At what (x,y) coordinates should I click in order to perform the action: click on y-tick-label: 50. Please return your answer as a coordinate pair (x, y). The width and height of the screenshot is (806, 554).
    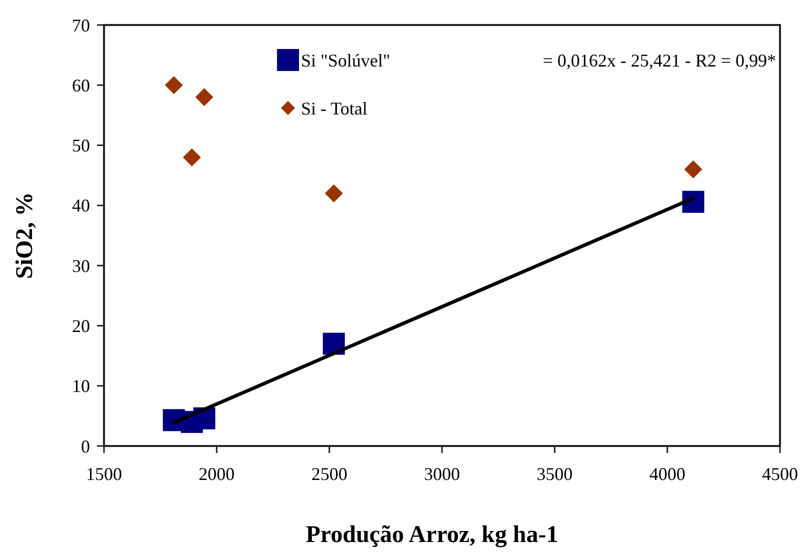
    Looking at the image, I should click on (81, 146).